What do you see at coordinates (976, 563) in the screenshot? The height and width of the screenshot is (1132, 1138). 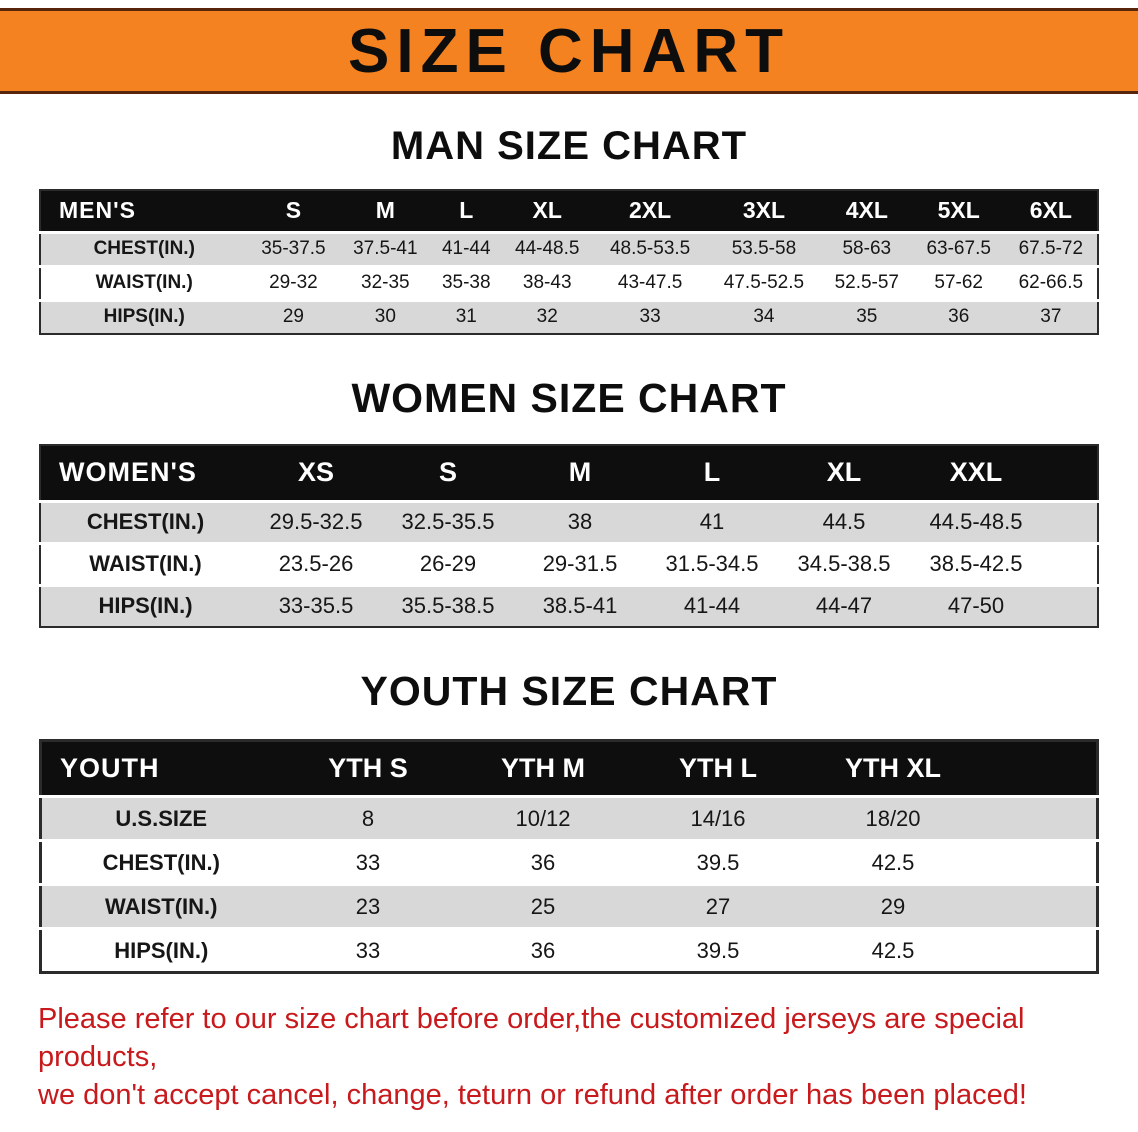 I see `value-cell: 38.5-42.5` at bounding box center [976, 563].